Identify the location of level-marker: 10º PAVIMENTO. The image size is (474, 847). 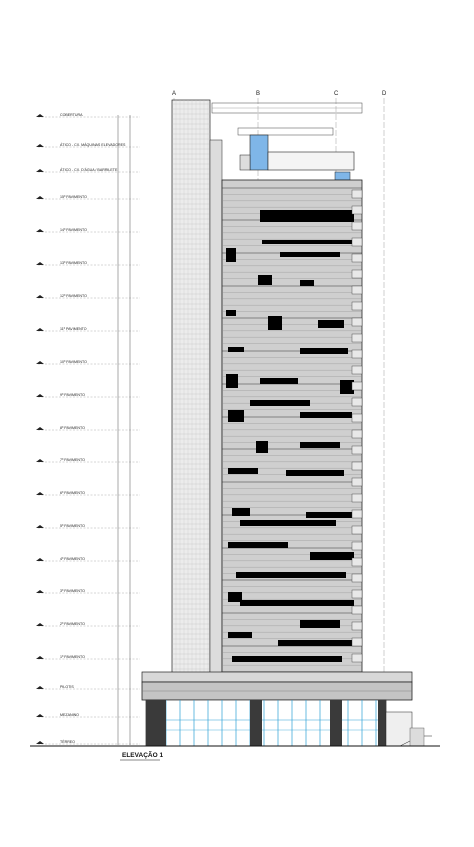
(88, 362).